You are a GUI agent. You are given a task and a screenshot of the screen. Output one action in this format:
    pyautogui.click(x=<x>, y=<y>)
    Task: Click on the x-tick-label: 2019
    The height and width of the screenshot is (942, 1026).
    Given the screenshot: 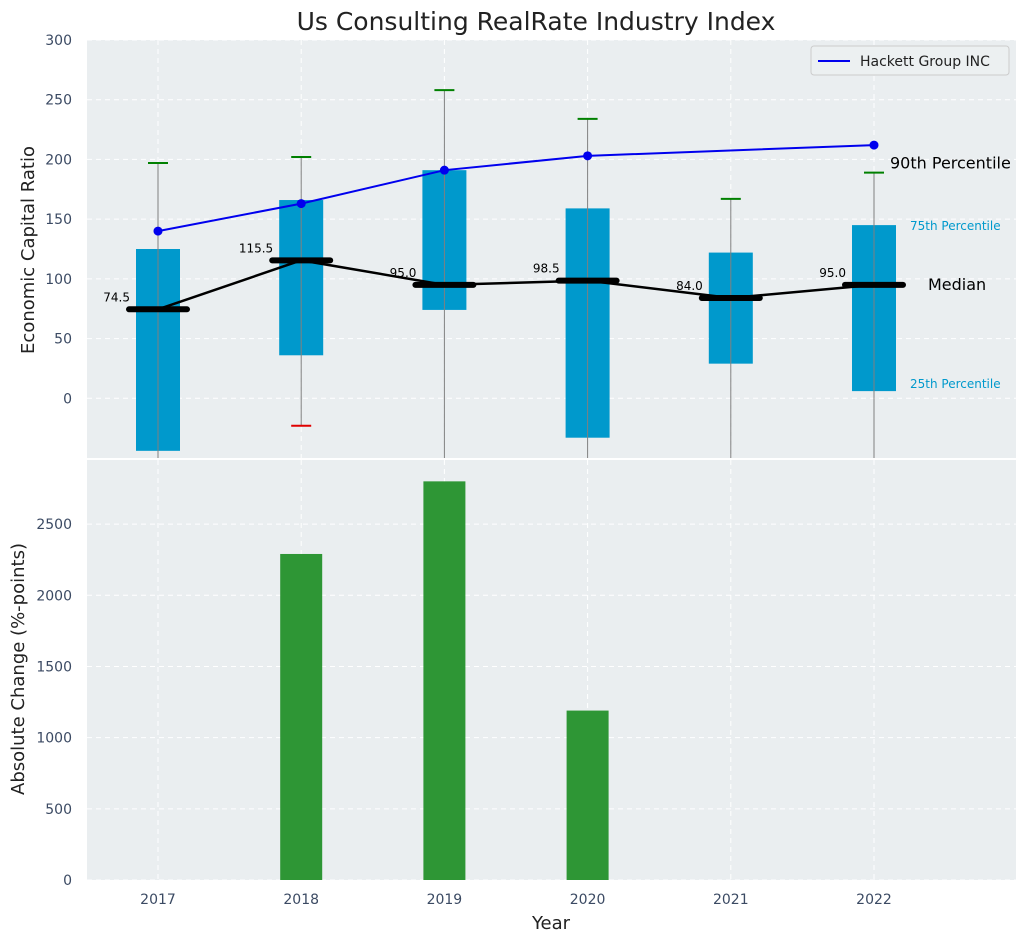 What is the action you would take?
    pyautogui.click(x=445, y=900)
    